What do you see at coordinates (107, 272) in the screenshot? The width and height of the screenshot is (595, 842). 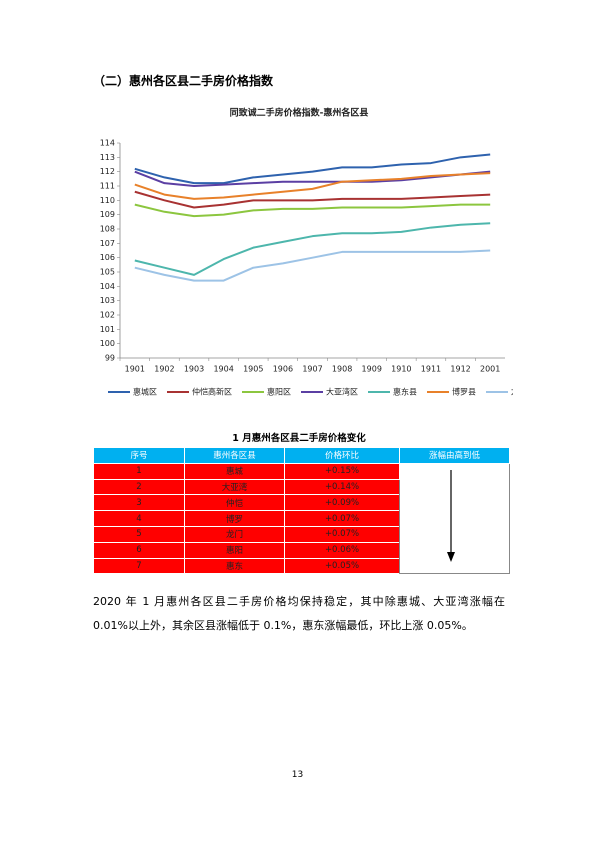 I see `y-tick-label: 105` at bounding box center [107, 272].